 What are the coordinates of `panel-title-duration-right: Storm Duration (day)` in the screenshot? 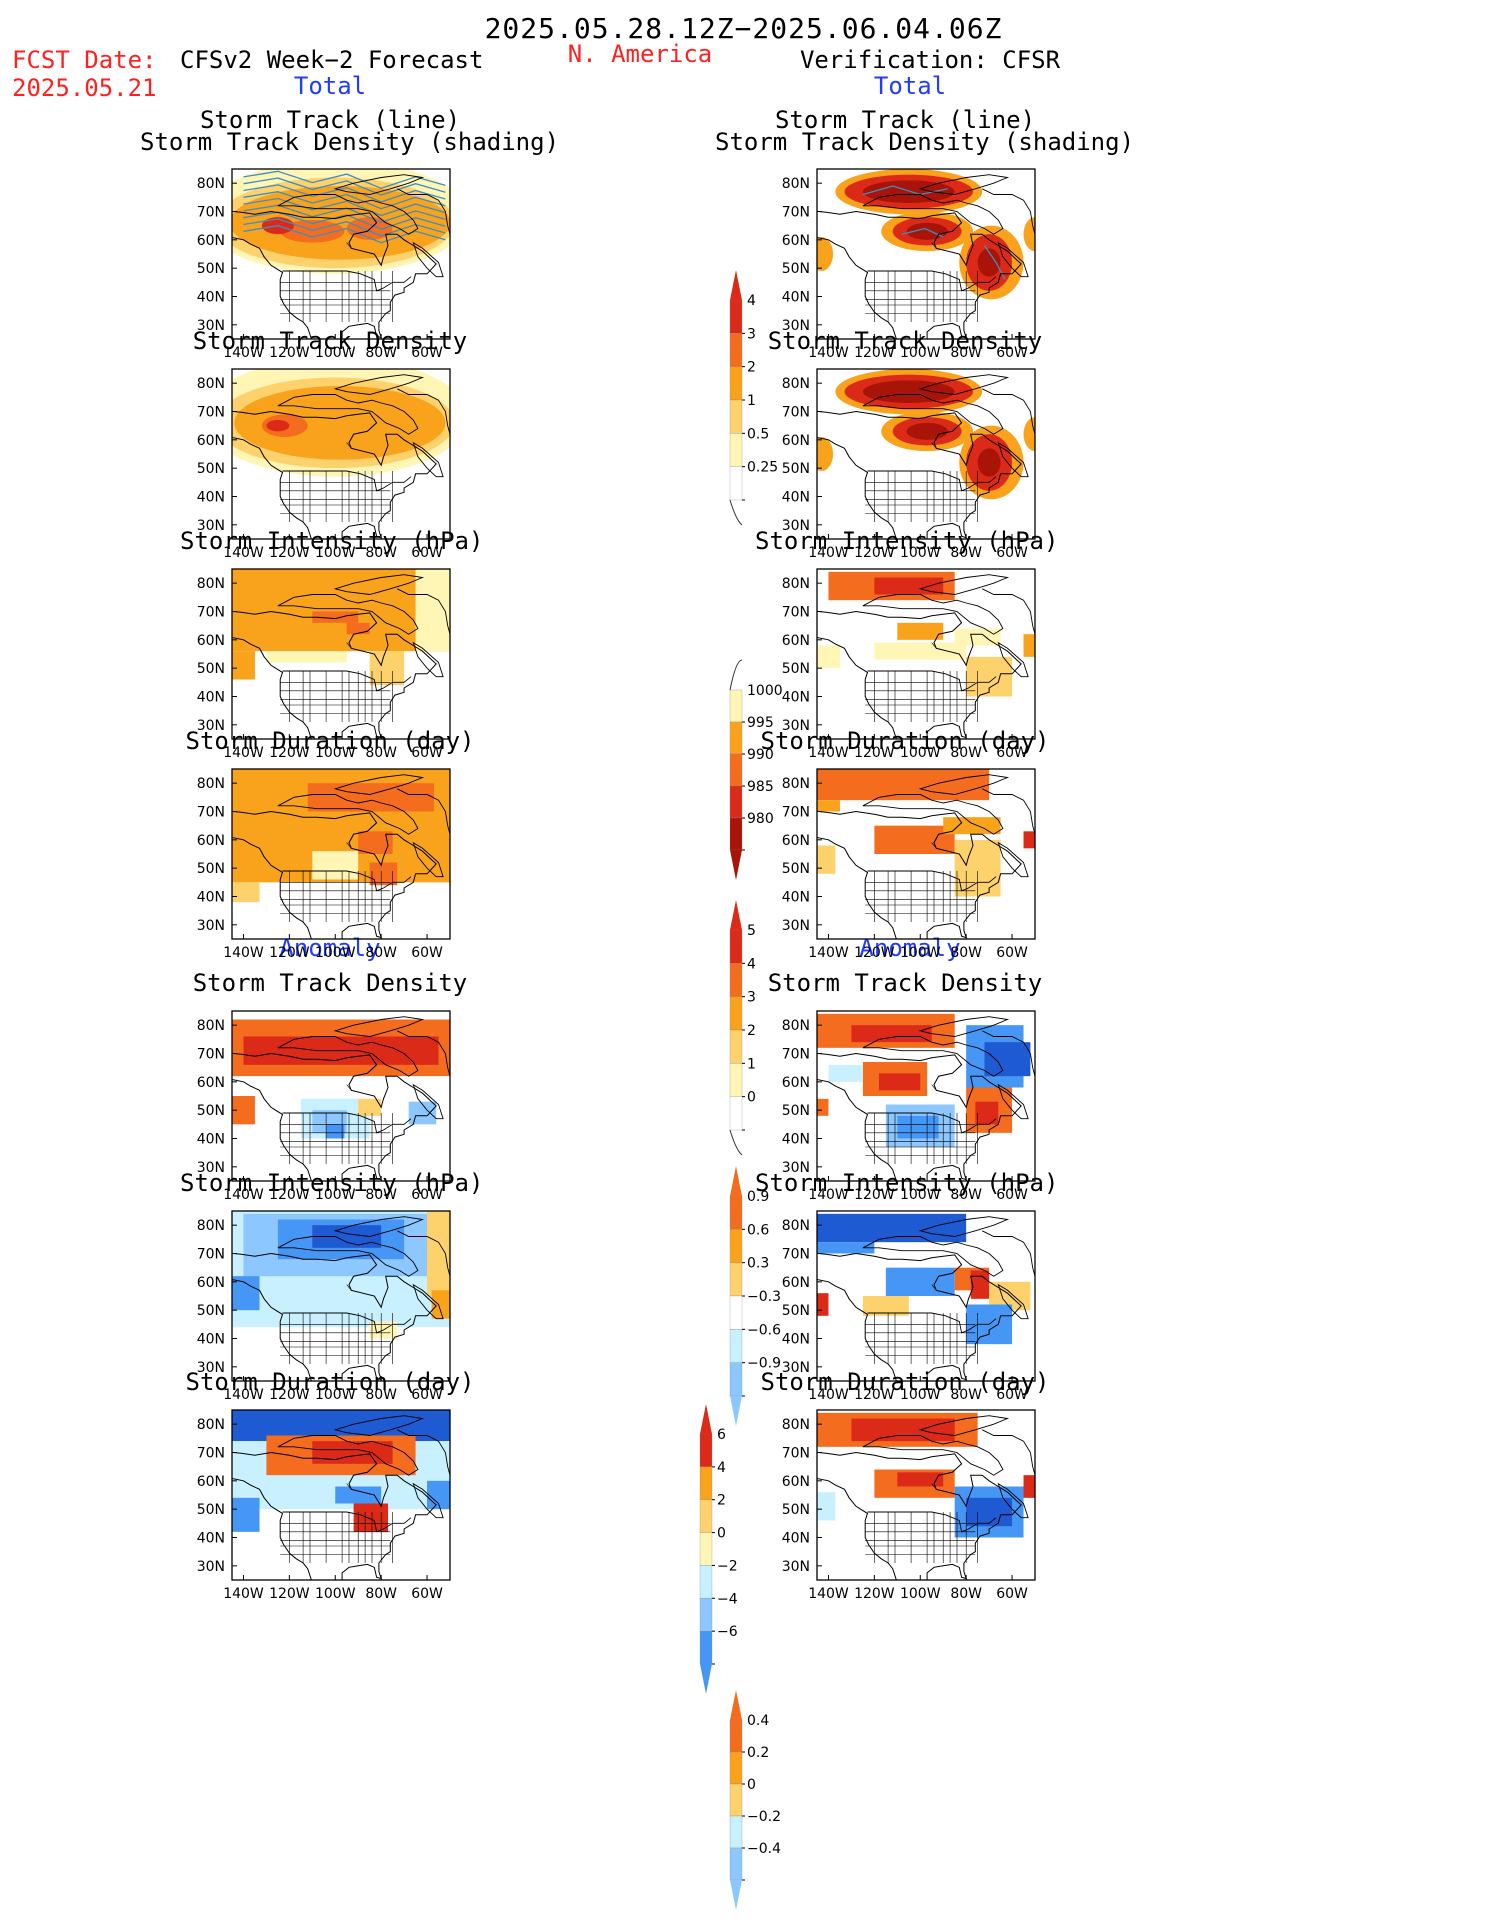 It's located at (905, 741).